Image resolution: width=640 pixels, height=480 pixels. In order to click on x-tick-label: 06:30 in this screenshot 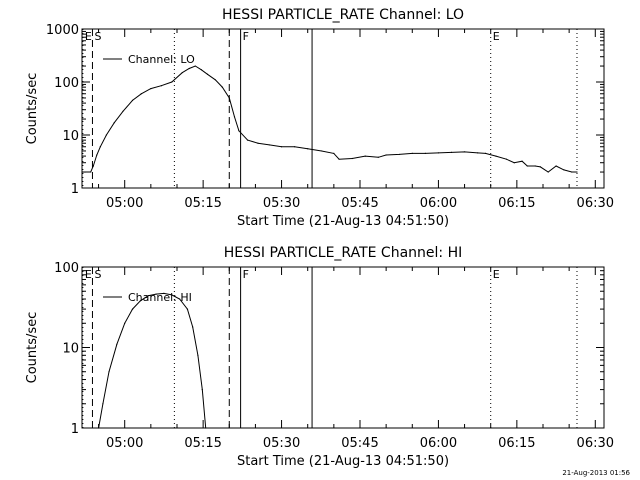, I will do `click(595, 443)`.